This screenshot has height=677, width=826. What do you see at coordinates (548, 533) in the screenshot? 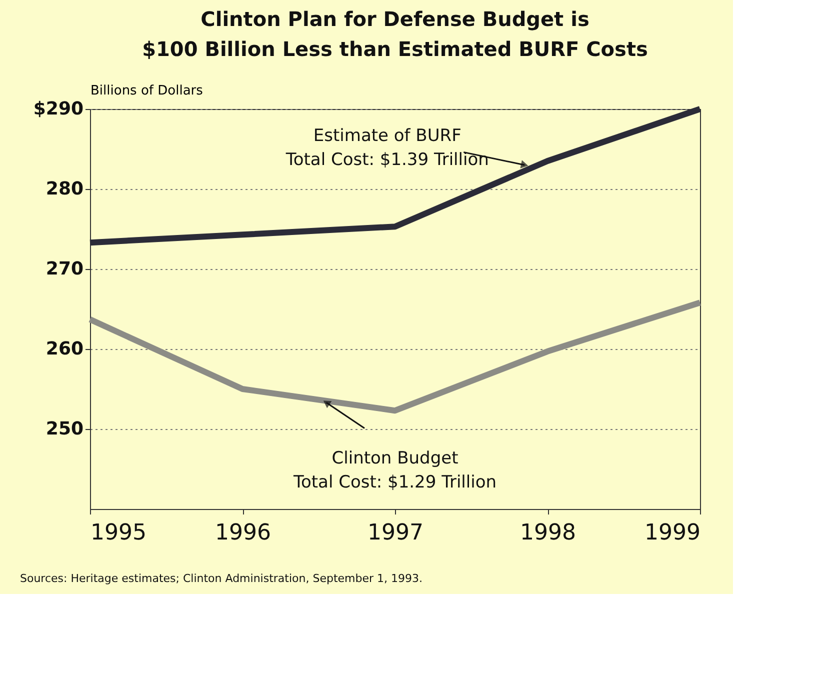
I see `x-tick-label: 1998` at bounding box center [548, 533].